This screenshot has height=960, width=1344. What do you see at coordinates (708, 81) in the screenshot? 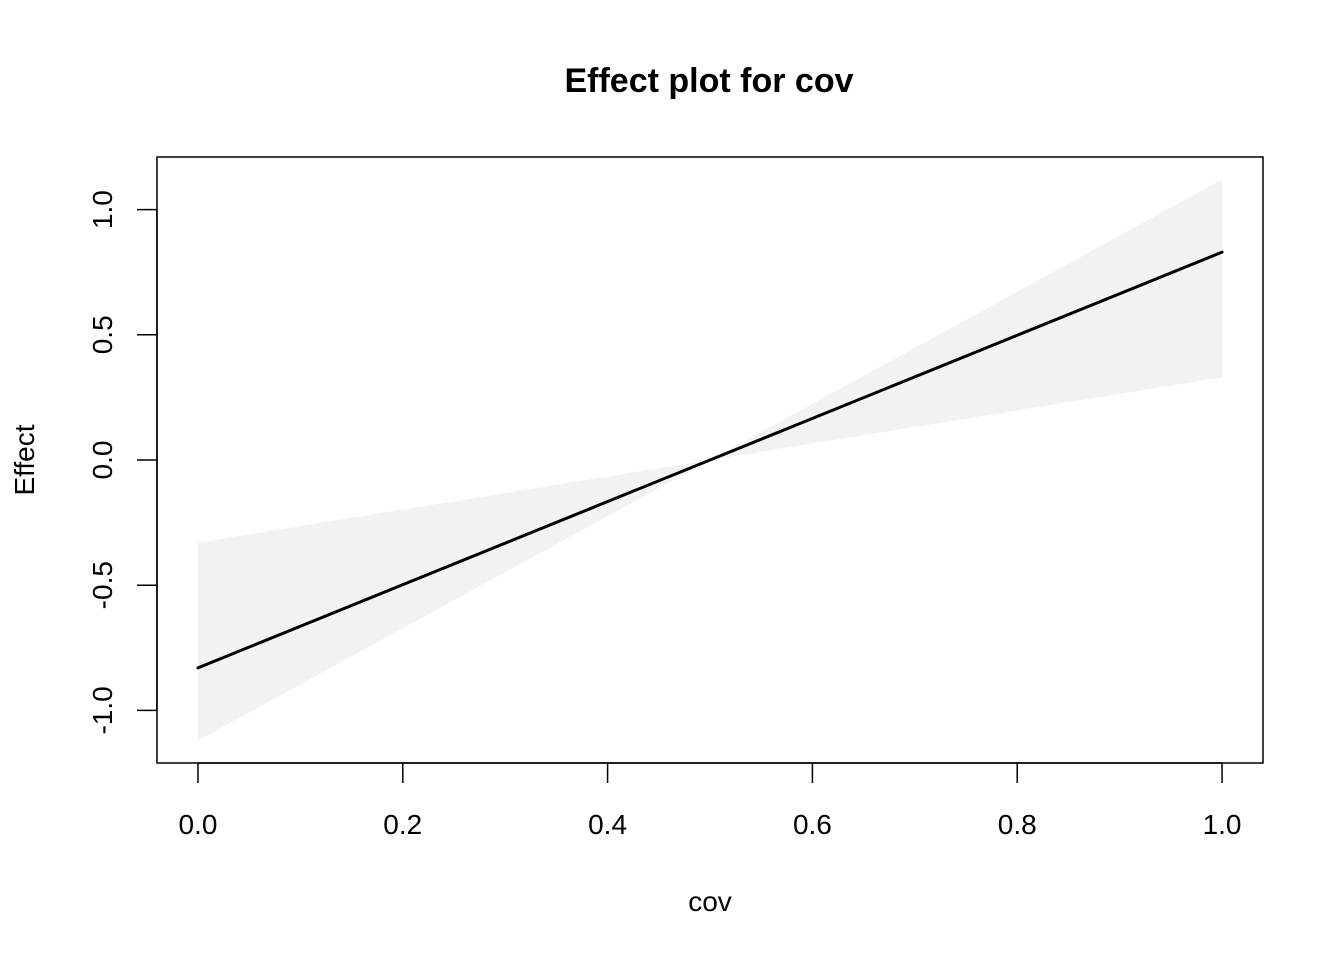
I see `chart-title: Effect plot for cov` at bounding box center [708, 81].